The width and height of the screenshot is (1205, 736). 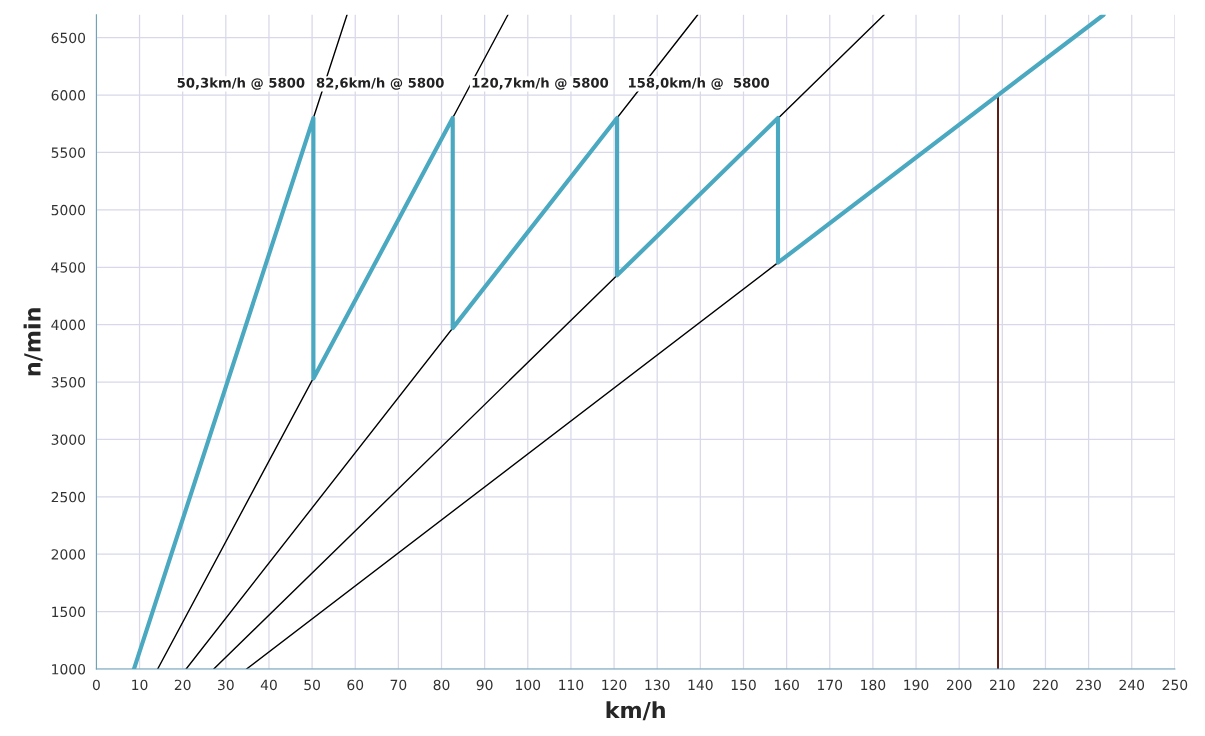 I want to click on x-tick-label: 30, so click(x=226, y=685).